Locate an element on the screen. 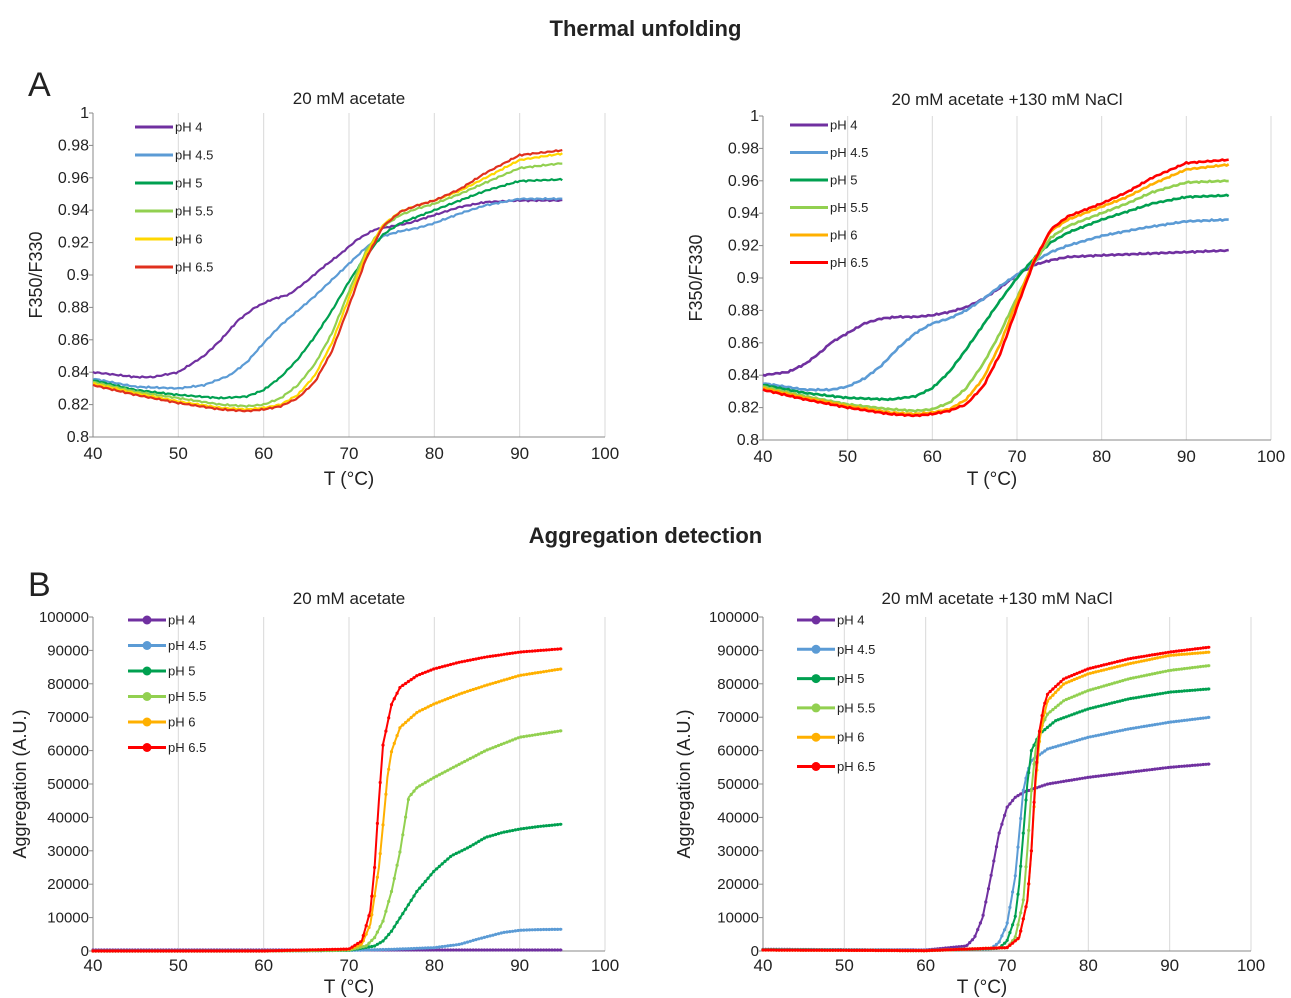  chart-3-x-tick-label: 80 is located at coordinates (434, 965).